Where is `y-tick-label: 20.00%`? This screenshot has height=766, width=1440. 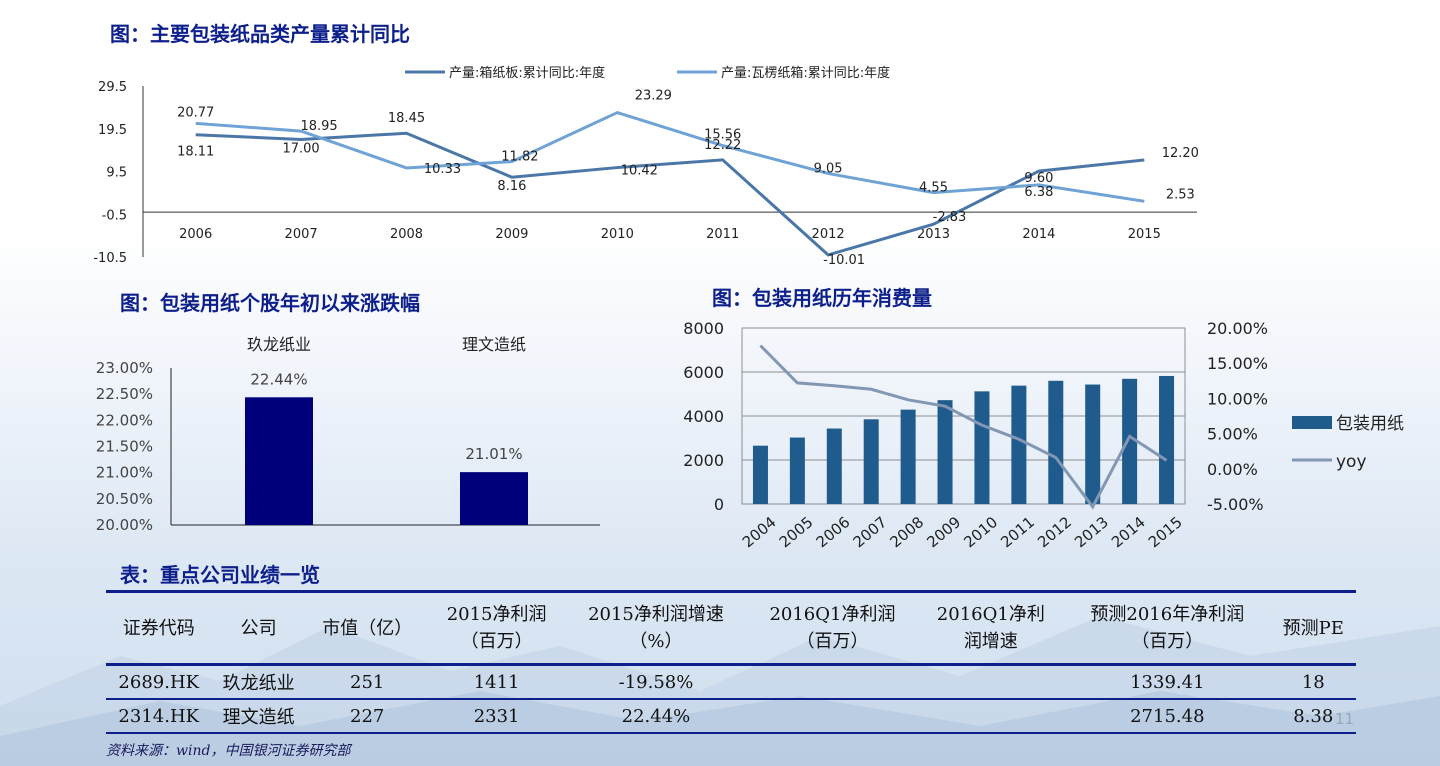
y-tick-label: 20.00% is located at coordinates (124, 525).